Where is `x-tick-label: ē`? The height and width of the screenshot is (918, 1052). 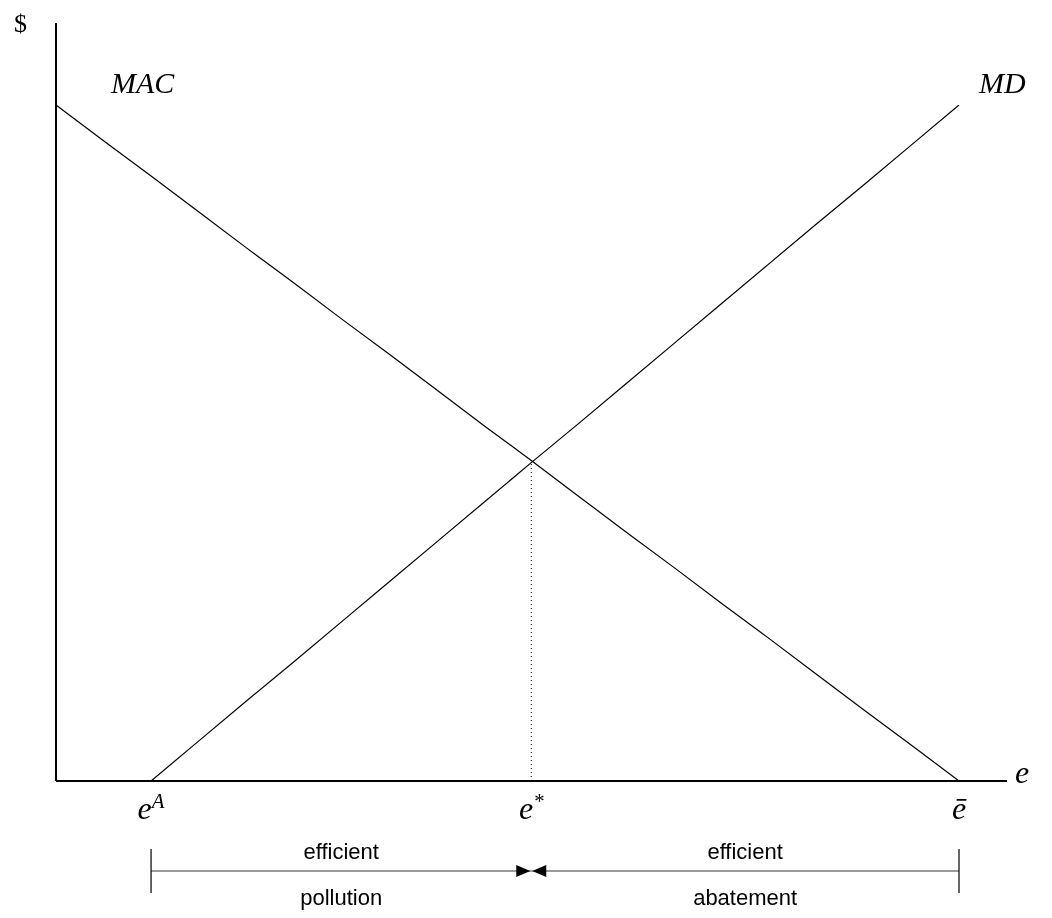
x-tick-label: ē is located at coordinates (959, 808).